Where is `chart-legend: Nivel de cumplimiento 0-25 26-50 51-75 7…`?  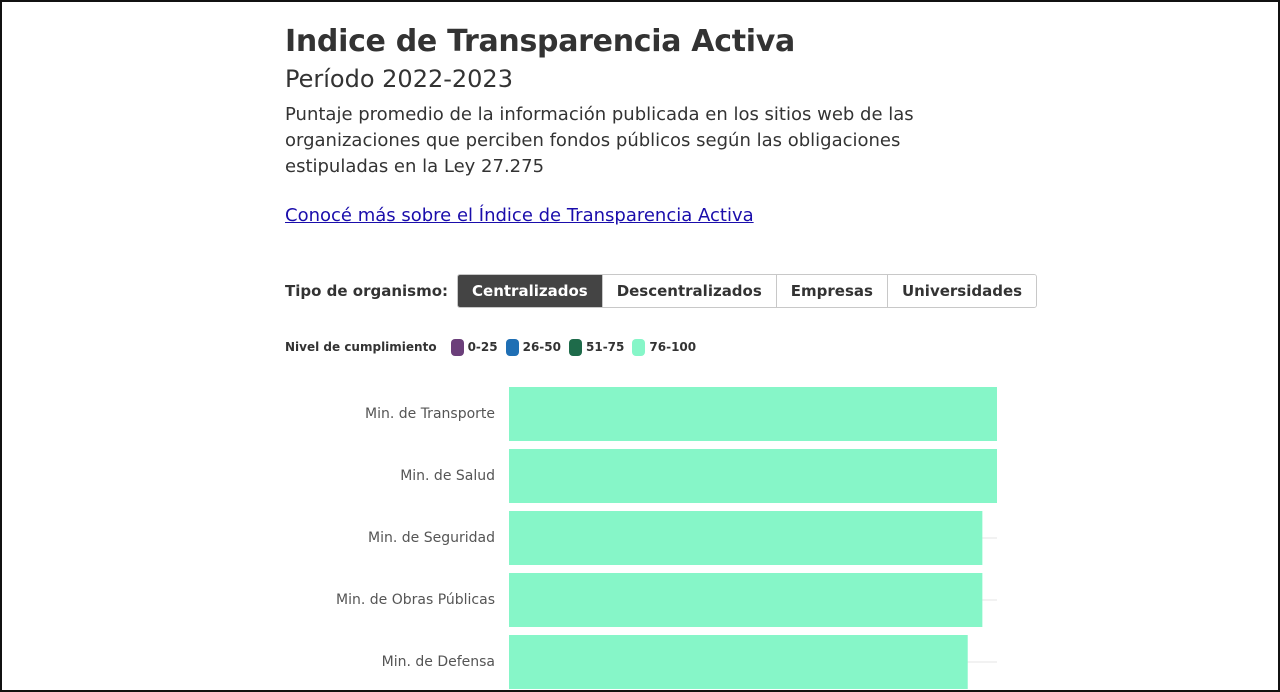
chart-legend: Nivel de cumplimiento 0-25 26-50 51-75 7… is located at coordinates (494, 347).